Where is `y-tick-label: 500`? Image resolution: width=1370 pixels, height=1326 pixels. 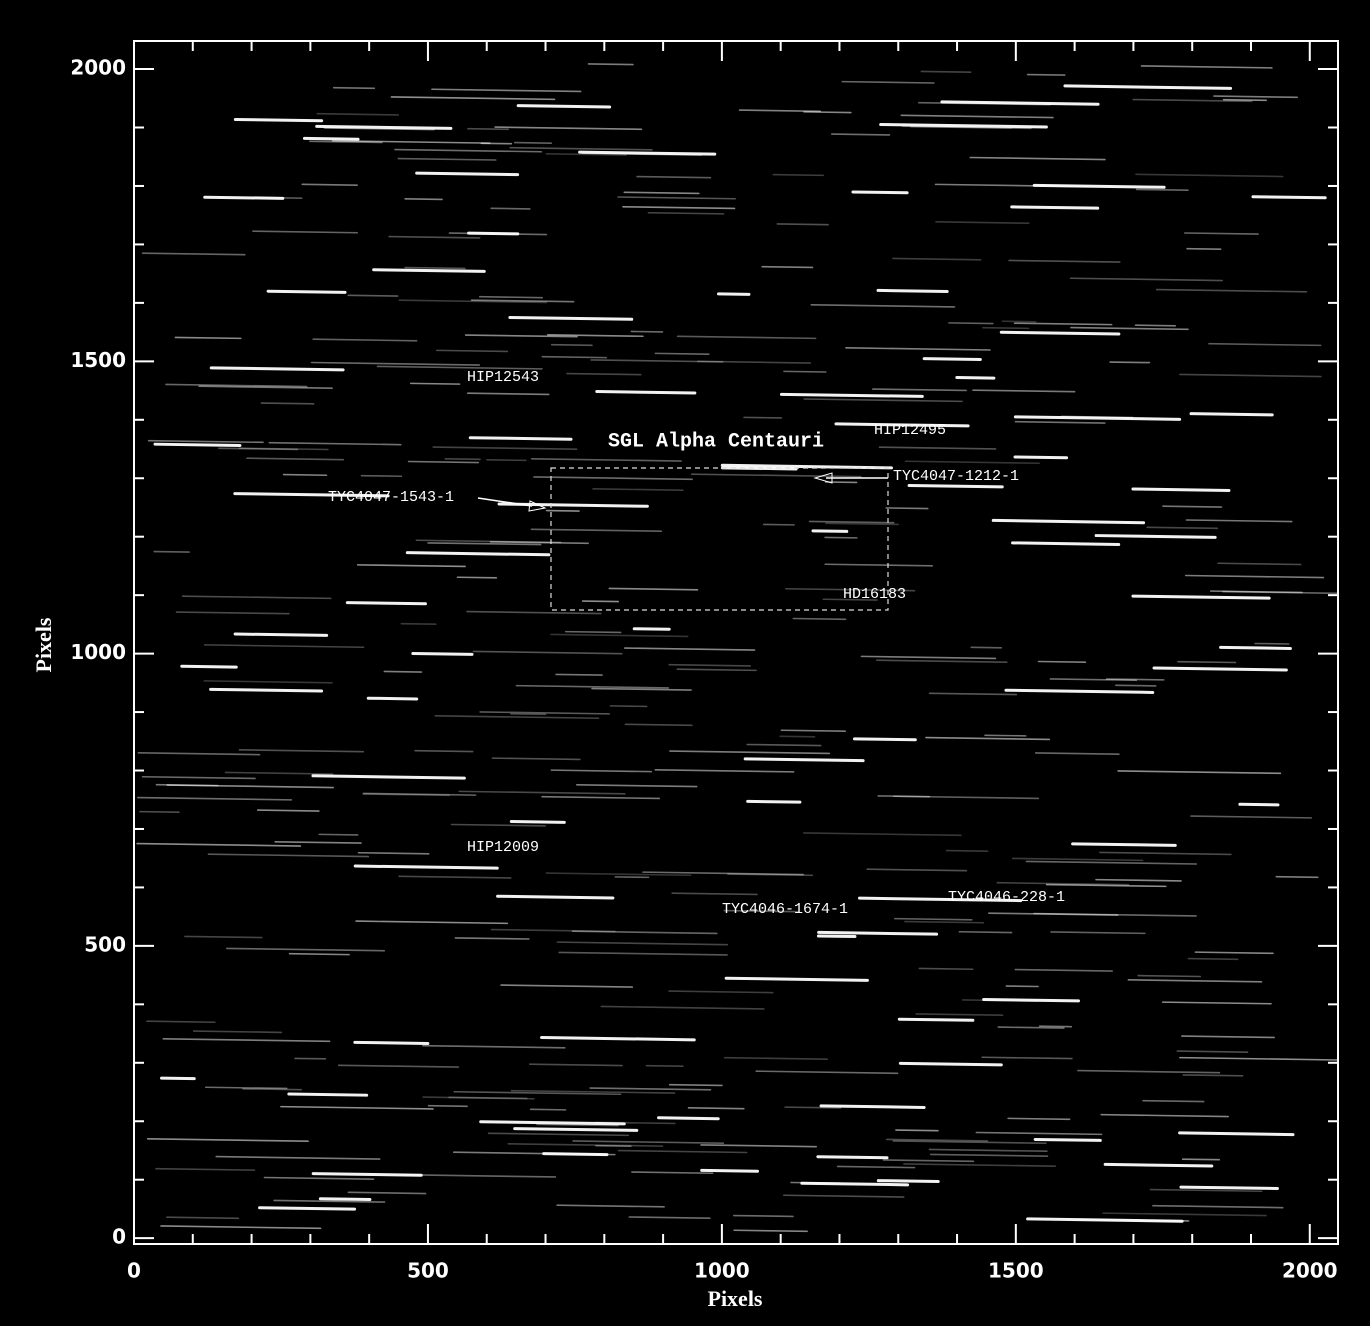
y-tick-label: 500 is located at coordinates (105, 944).